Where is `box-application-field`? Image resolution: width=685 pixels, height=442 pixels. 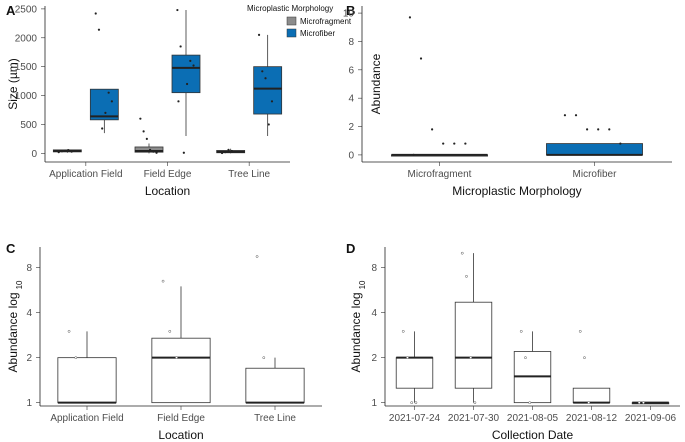
box-application-field is located at coordinates (67, 151).